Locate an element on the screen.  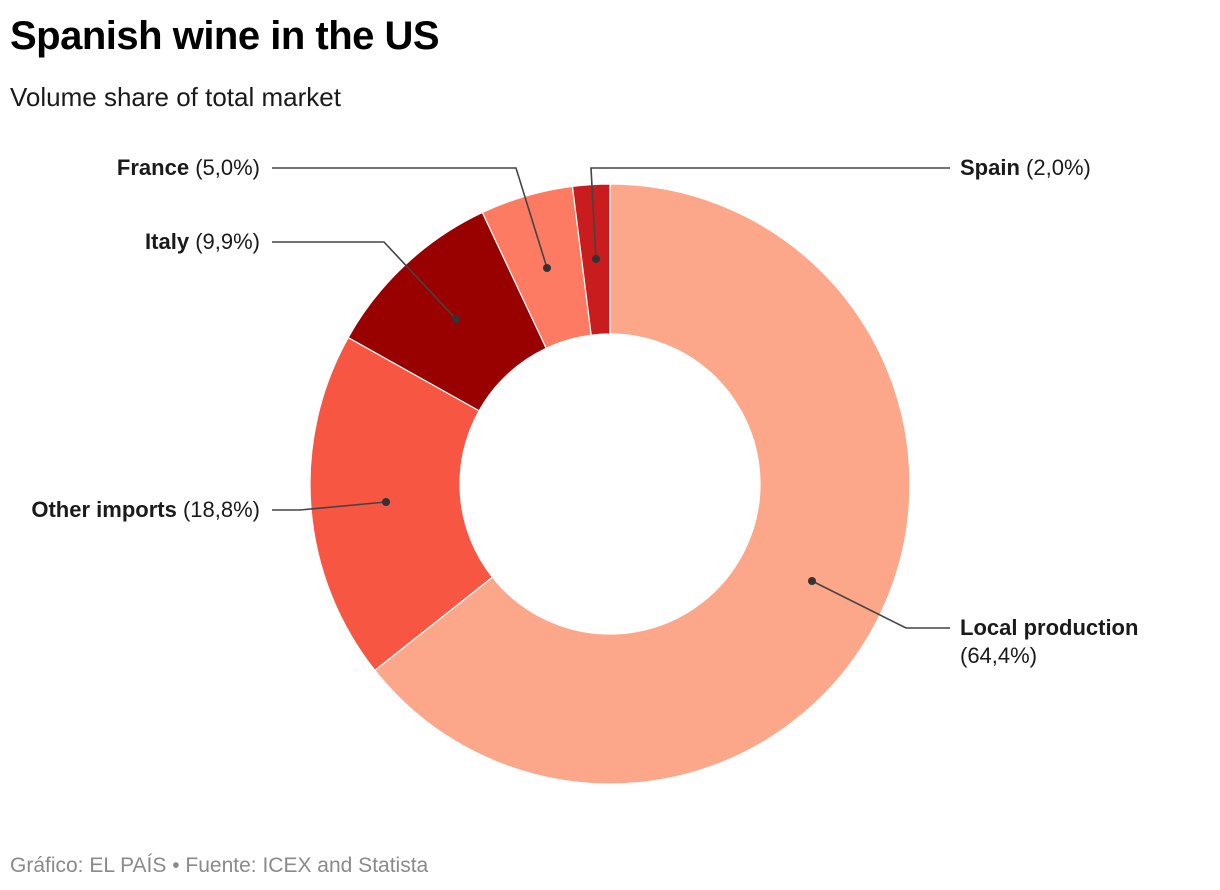
label-france: France (5,0%) is located at coordinates (188, 168).